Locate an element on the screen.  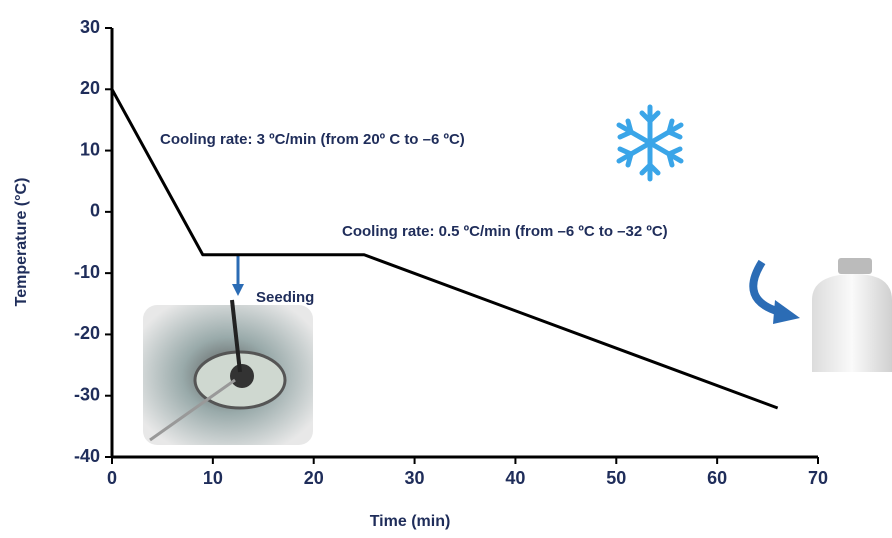
dewar-photo is located at coordinates (852, 315).